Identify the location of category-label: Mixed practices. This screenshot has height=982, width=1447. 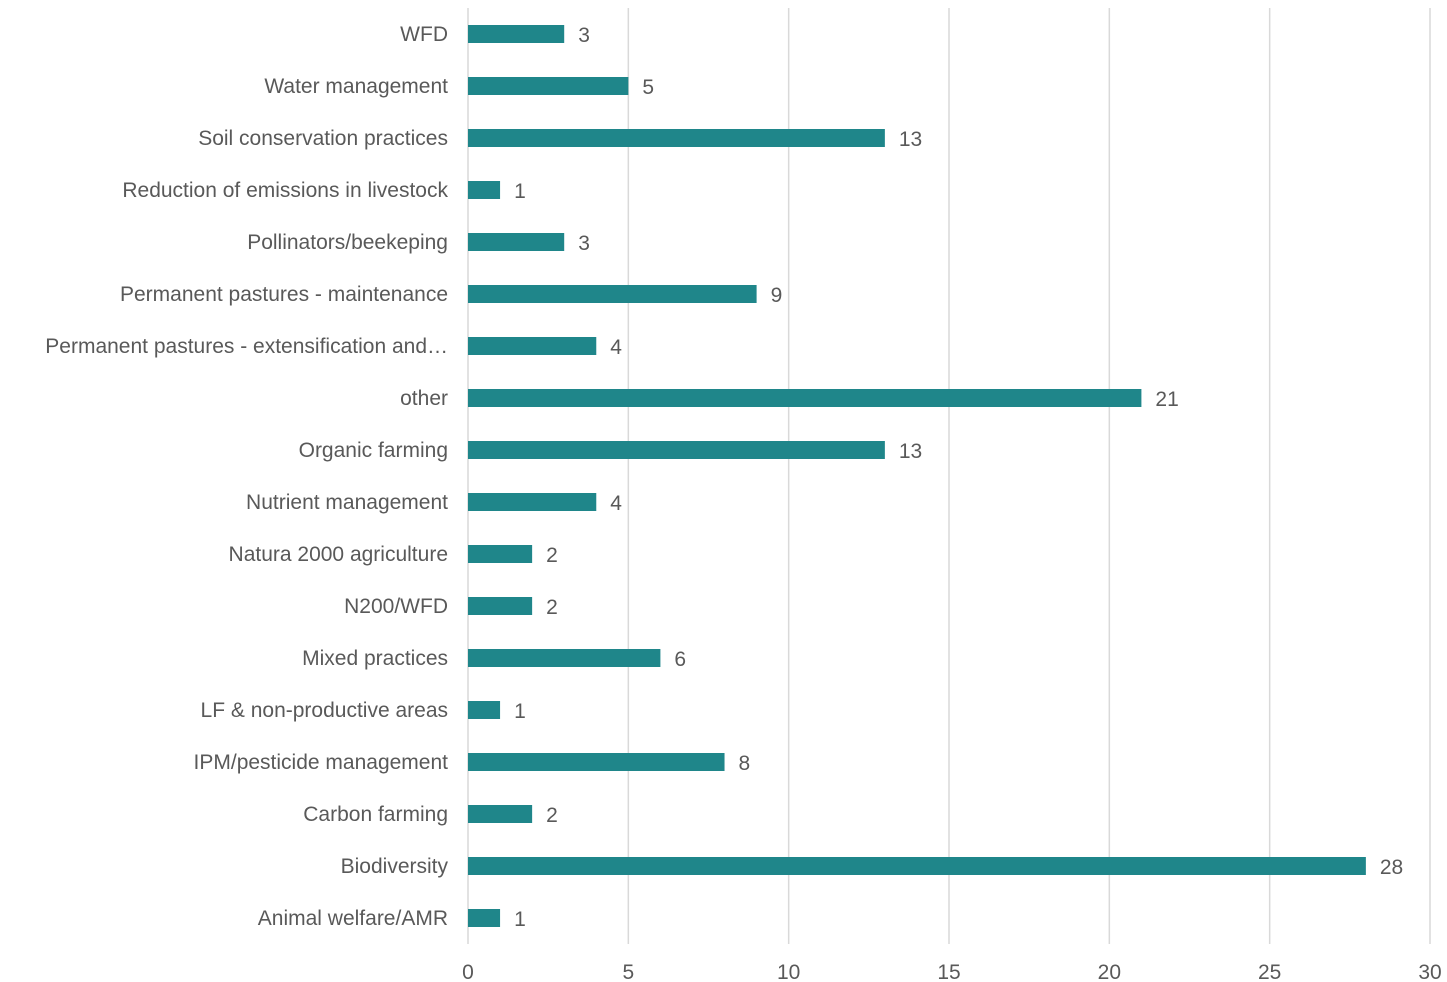
(375, 658).